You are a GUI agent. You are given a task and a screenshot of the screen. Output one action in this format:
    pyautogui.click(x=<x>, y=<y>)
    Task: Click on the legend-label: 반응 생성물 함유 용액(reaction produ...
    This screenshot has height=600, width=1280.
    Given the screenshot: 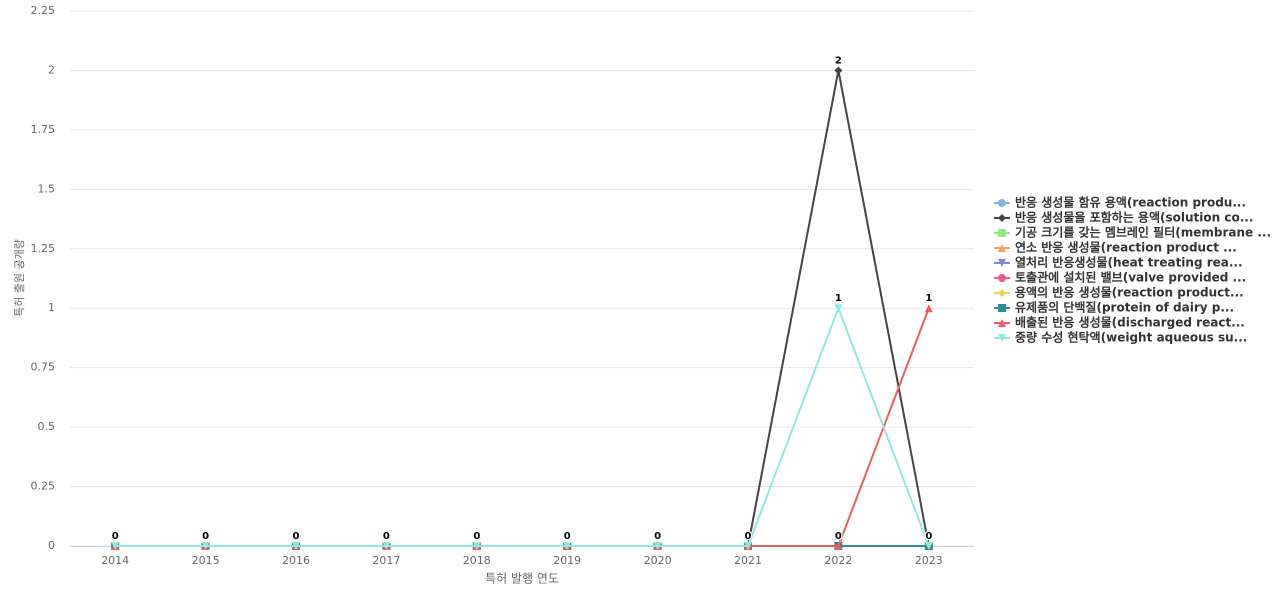 What is the action you would take?
    pyautogui.click(x=1130, y=202)
    